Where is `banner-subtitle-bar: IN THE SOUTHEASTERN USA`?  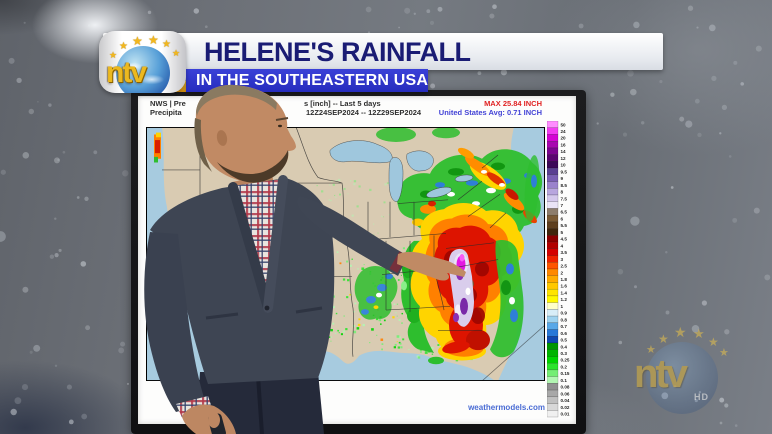 banner-subtitle-bar: IN THE SOUTHEASTERN USA is located at coordinates (307, 80).